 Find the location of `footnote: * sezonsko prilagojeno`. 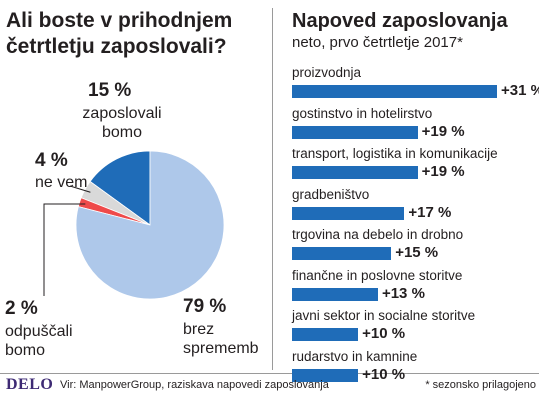

footnote: * sezonsko prilagojeno is located at coordinates (480, 385).